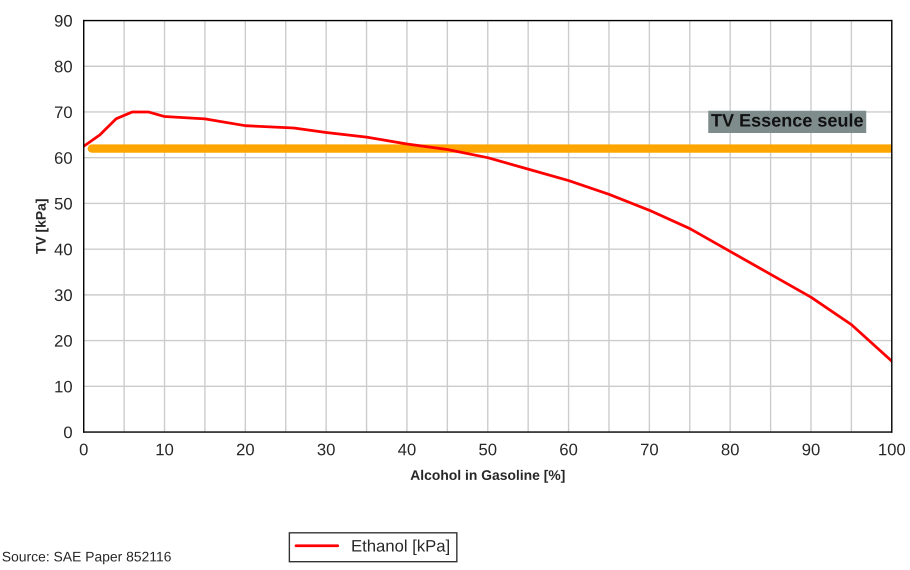  What do you see at coordinates (63, 204) in the screenshot?
I see `y-tick-label: 50` at bounding box center [63, 204].